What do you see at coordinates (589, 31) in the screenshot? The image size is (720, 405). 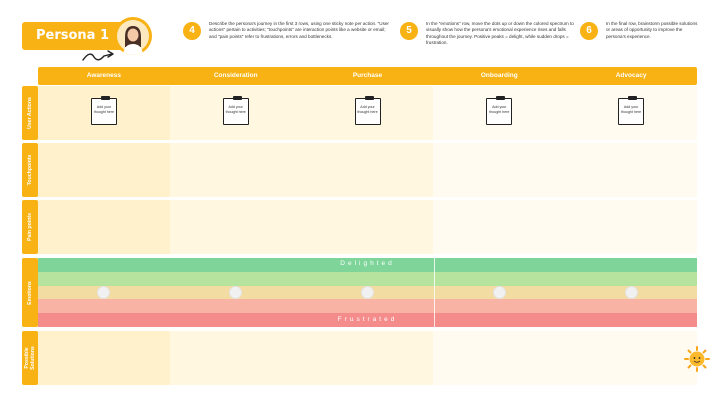 I see `step-6-badge: 6` at bounding box center [589, 31].